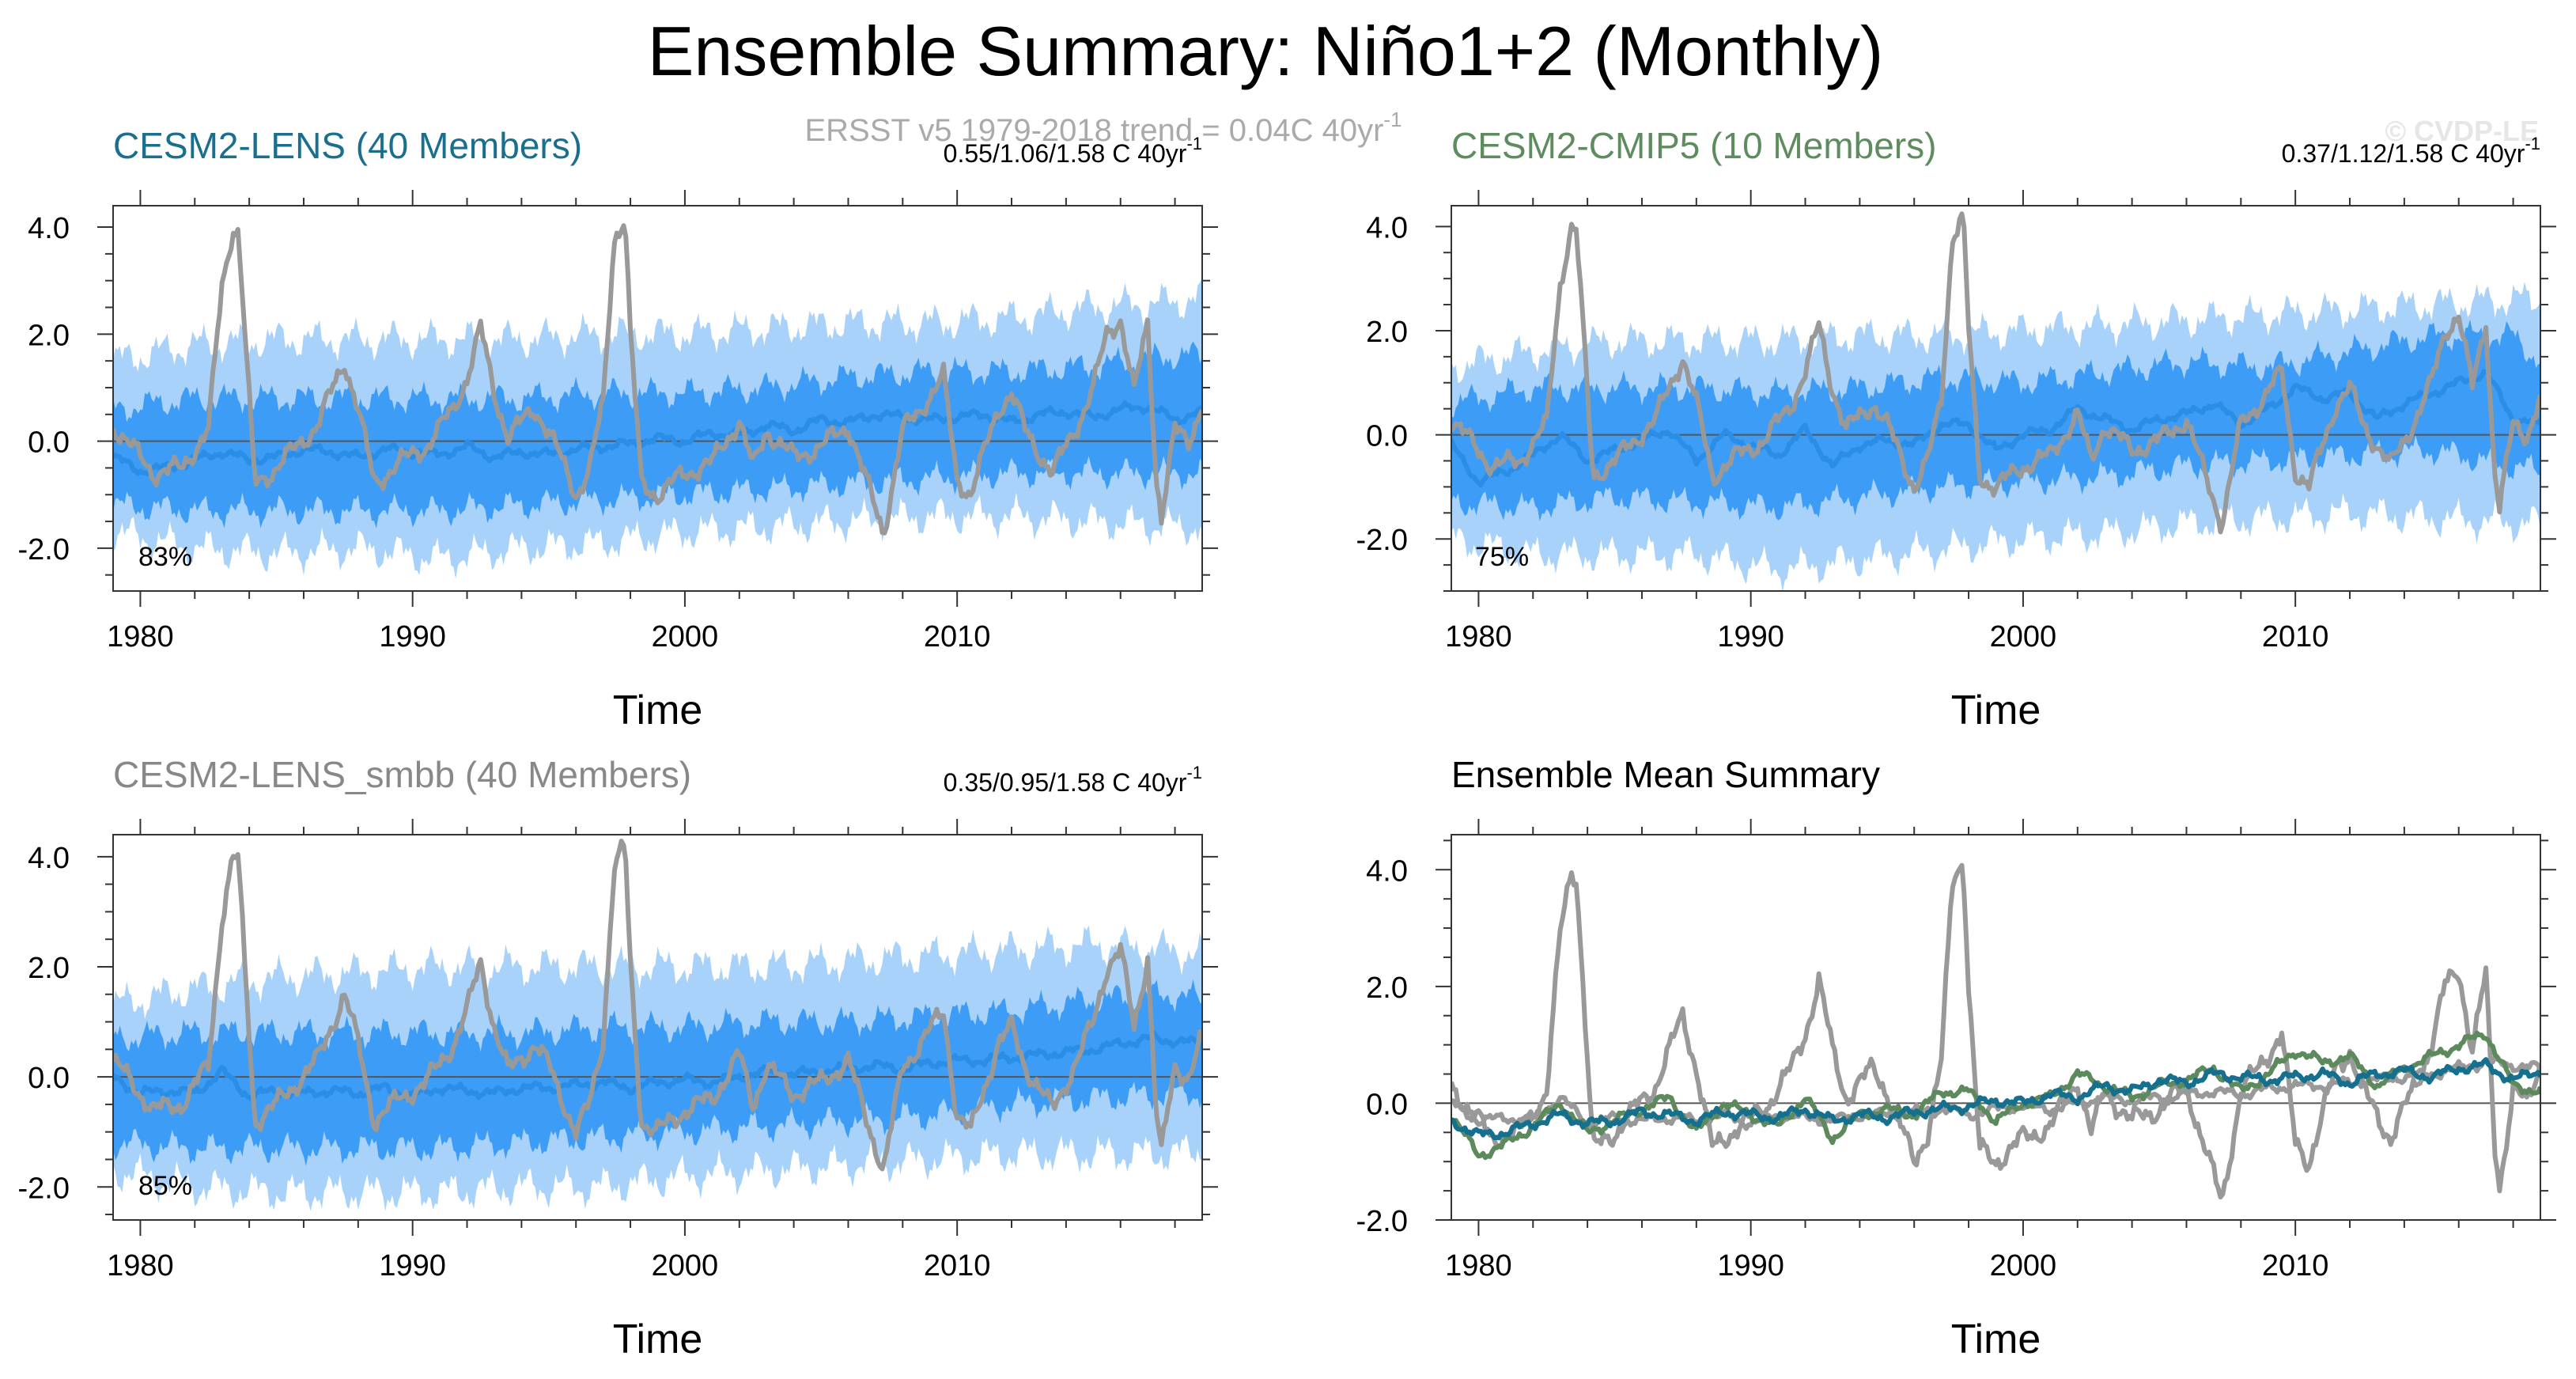 The width and height of the screenshot is (2576, 1379). What do you see at coordinates (402, 774) in the screenshot?
I see `panel-title: CESM2-LENS_smbb (40 Members)` at bounding box center [402, 774].